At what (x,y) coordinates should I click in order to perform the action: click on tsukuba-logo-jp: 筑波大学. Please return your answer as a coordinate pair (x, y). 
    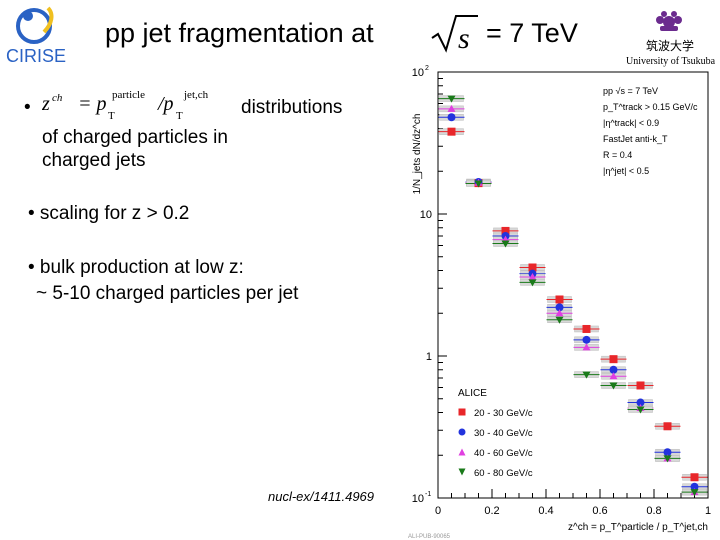
    Looking at the image, I should click on (670, 45).